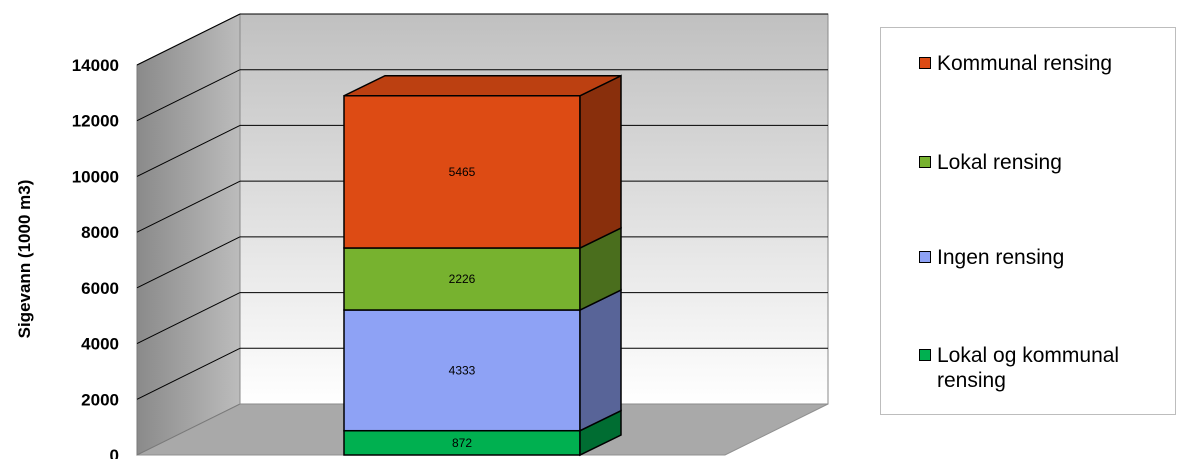 The image size is (1178, 459). I want to click on bar-segment: 872, so click(482, 433).